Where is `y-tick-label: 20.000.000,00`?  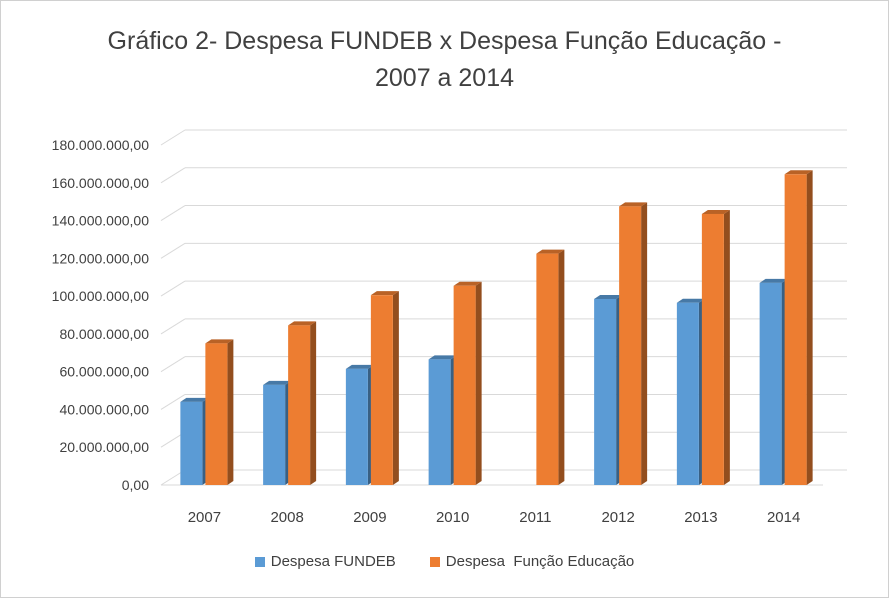
y-tick-label: 20.000.000,00 is located at coordinates (104, 447).